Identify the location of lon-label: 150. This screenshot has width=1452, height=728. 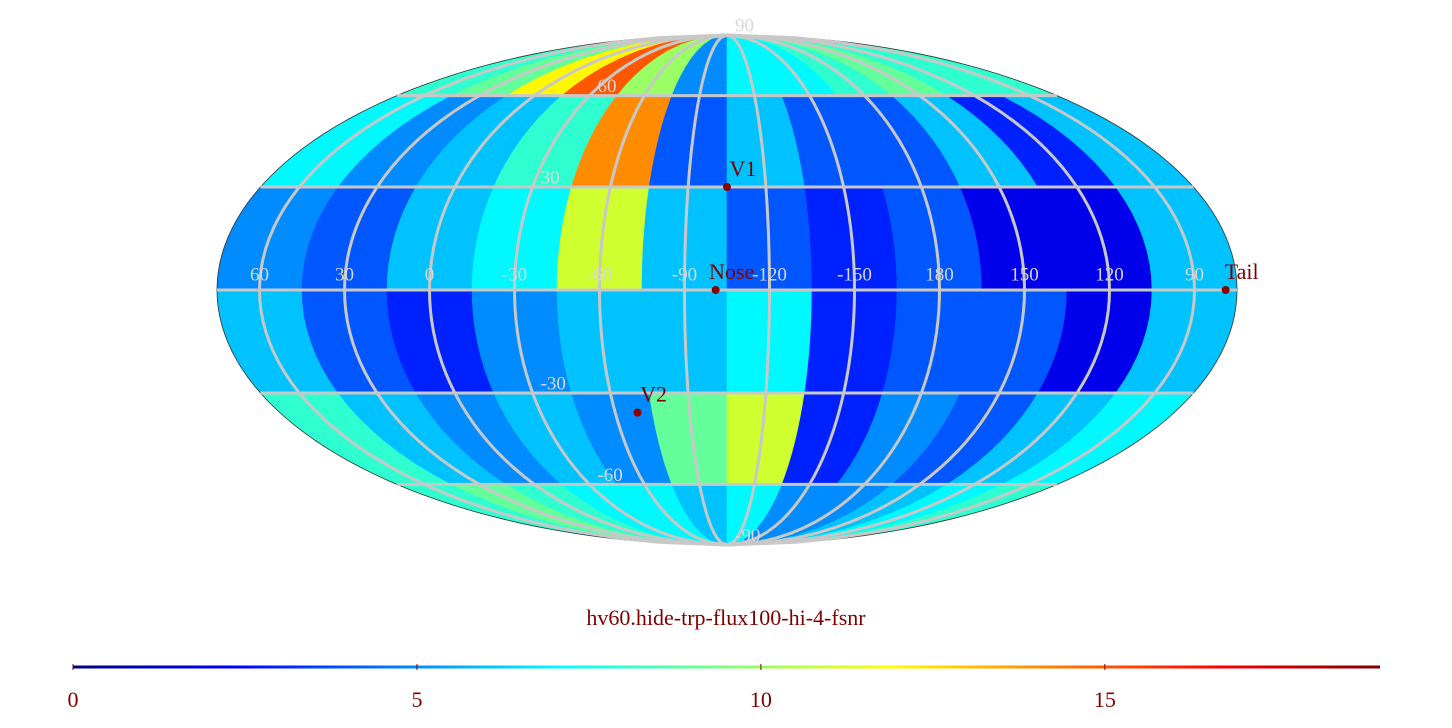
(1024, 274).